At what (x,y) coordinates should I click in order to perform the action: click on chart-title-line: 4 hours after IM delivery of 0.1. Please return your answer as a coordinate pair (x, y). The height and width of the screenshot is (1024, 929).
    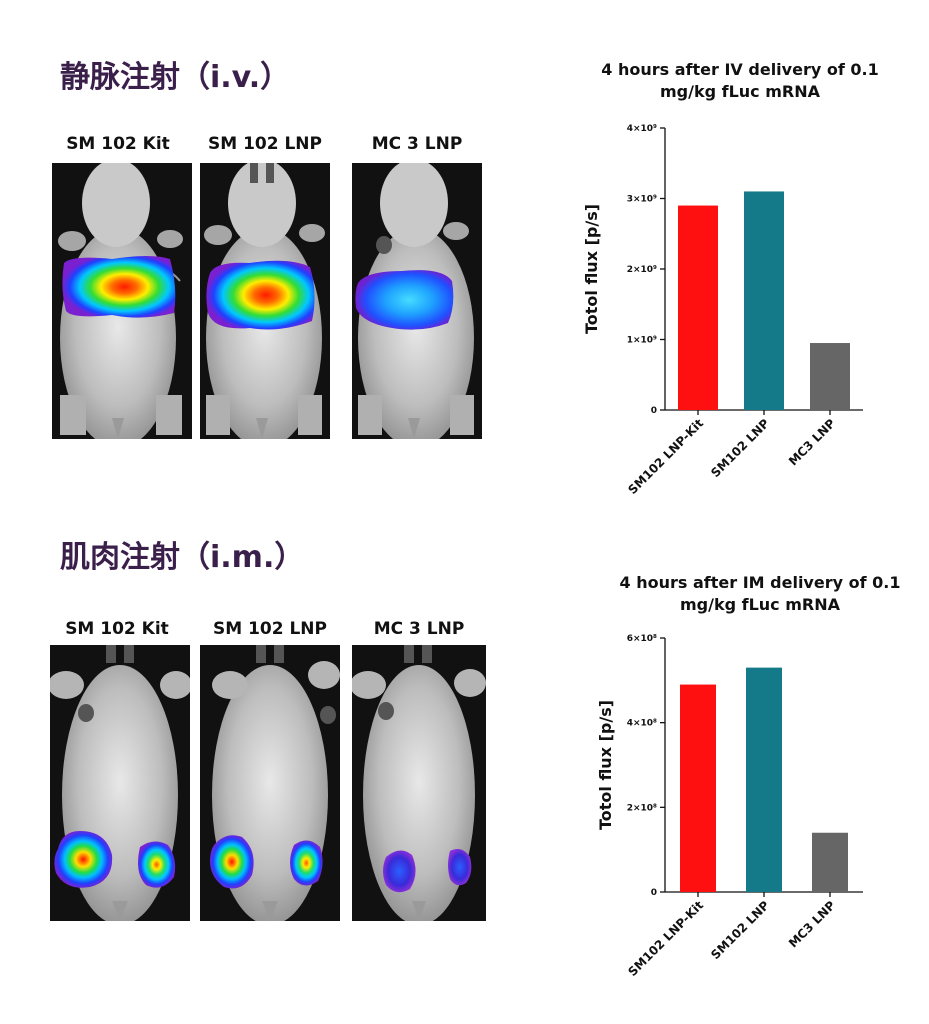
    Looking at the image, I should click on (760, 582).